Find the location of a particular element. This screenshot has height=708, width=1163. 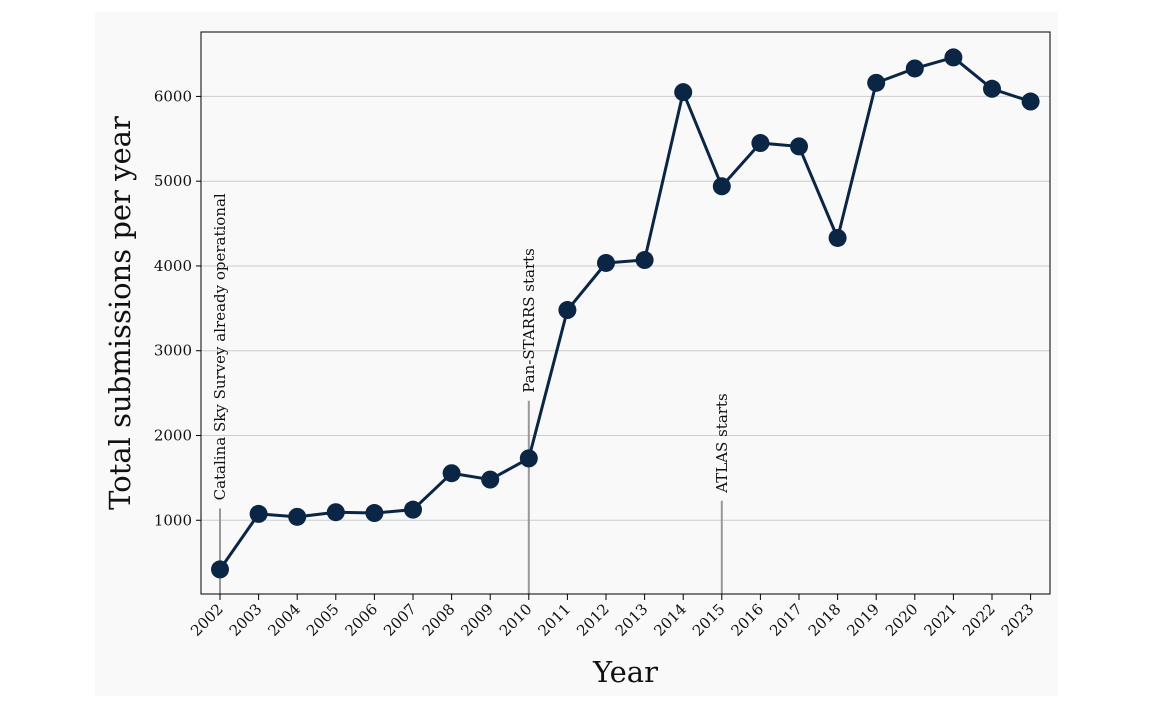

y-tick-label: 6000 is located at coordinates (173, 96).